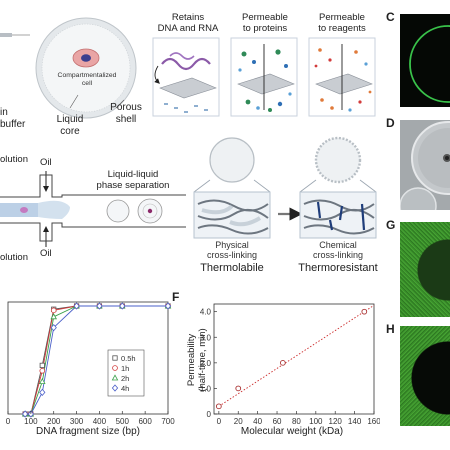 This screenshot has width=450, height=450. I want to click on polymer-chains-physical-bg, so click(231, 215).